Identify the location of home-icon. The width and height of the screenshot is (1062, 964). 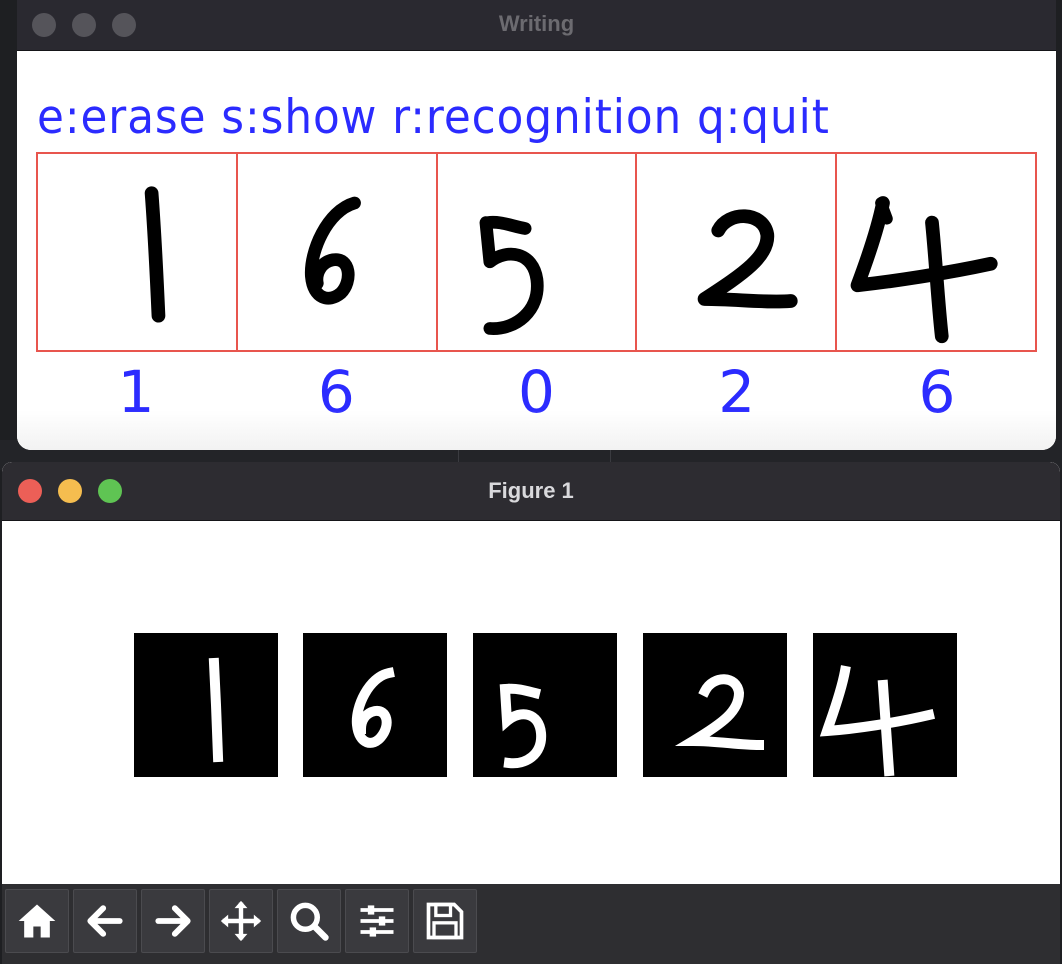
(37, 921).